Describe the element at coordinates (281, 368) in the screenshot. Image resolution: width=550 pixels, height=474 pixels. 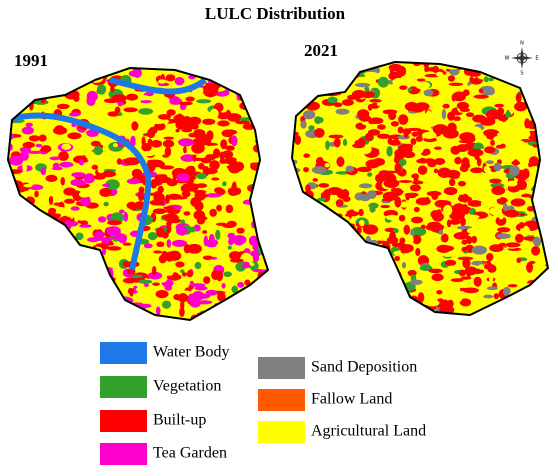
I see `legend-swatch` at that location.